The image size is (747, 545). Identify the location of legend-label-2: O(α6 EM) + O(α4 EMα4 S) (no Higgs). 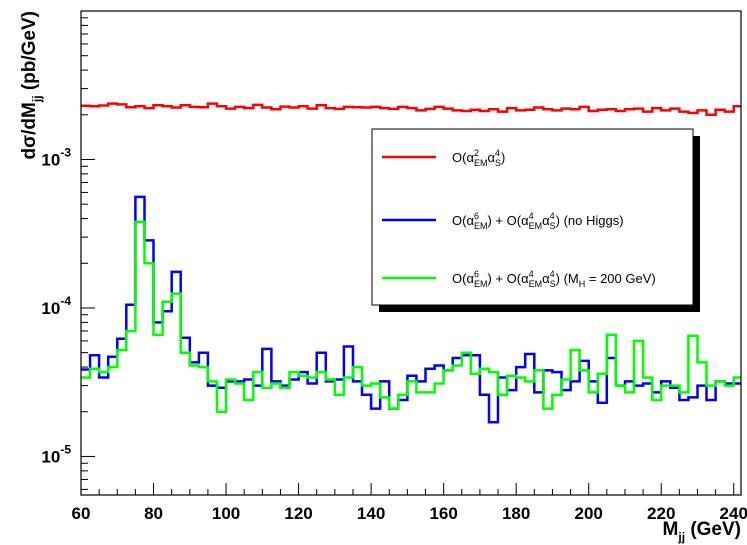
(538, 221).